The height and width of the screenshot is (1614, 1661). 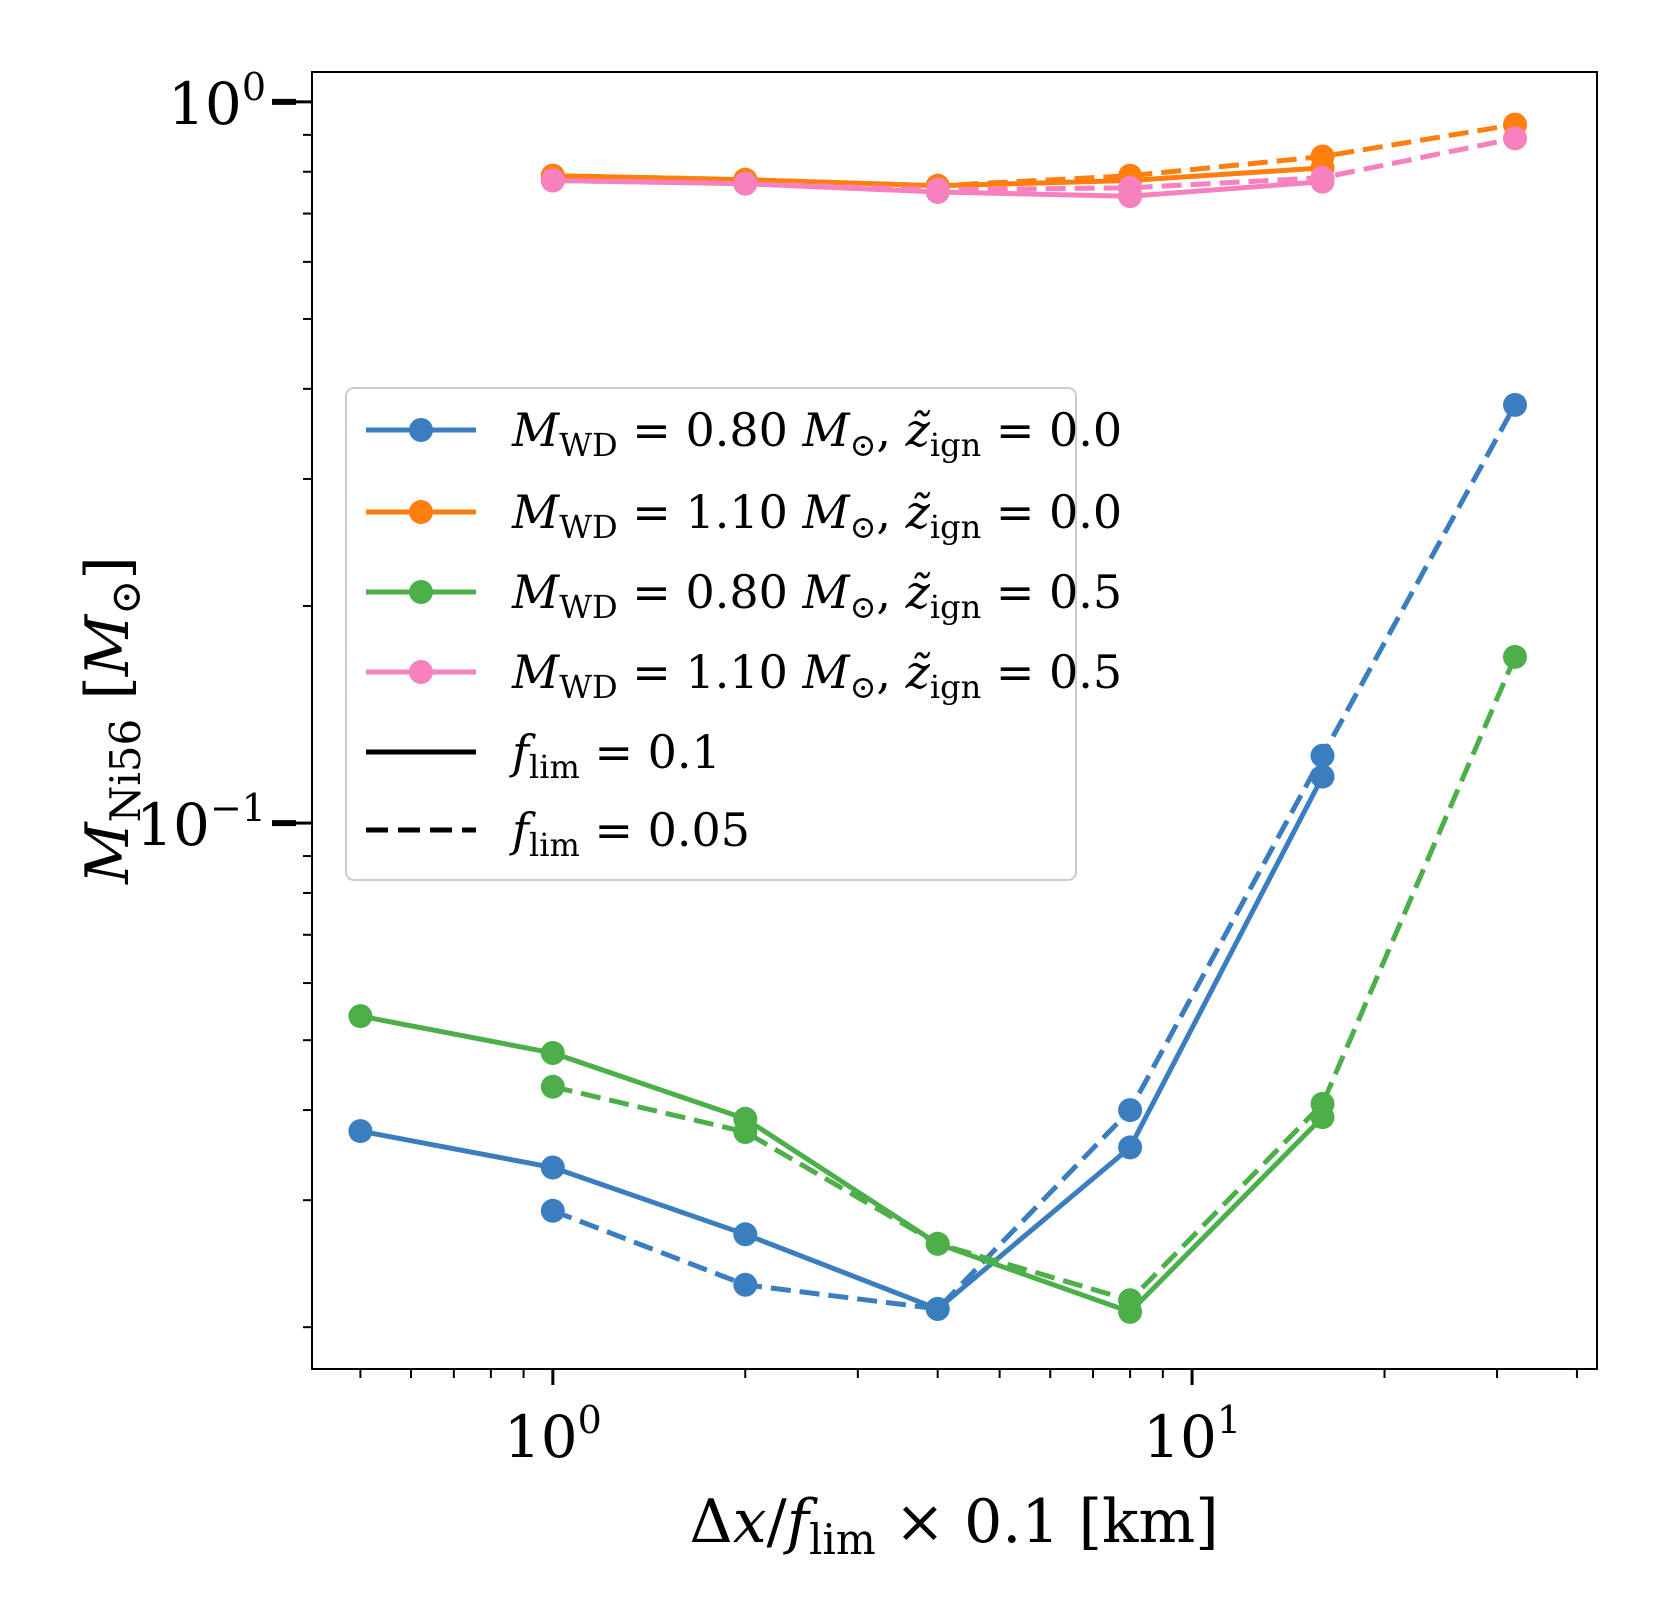 What do you see at coordinates (615, 755) in the screenshot?
I see `legend-label: flim = 0.1` at bounding box center [615, 755].